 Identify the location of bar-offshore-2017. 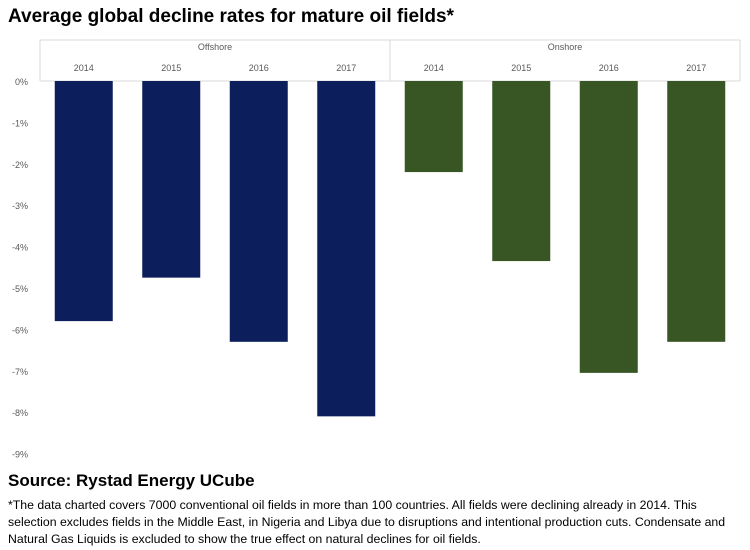
(346, 249).